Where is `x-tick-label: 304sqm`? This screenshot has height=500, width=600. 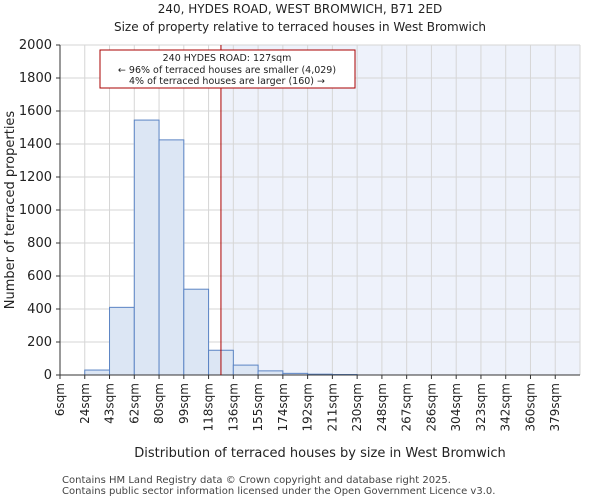 x-tick-label: 304sqm is located at coordinates (456, 407).